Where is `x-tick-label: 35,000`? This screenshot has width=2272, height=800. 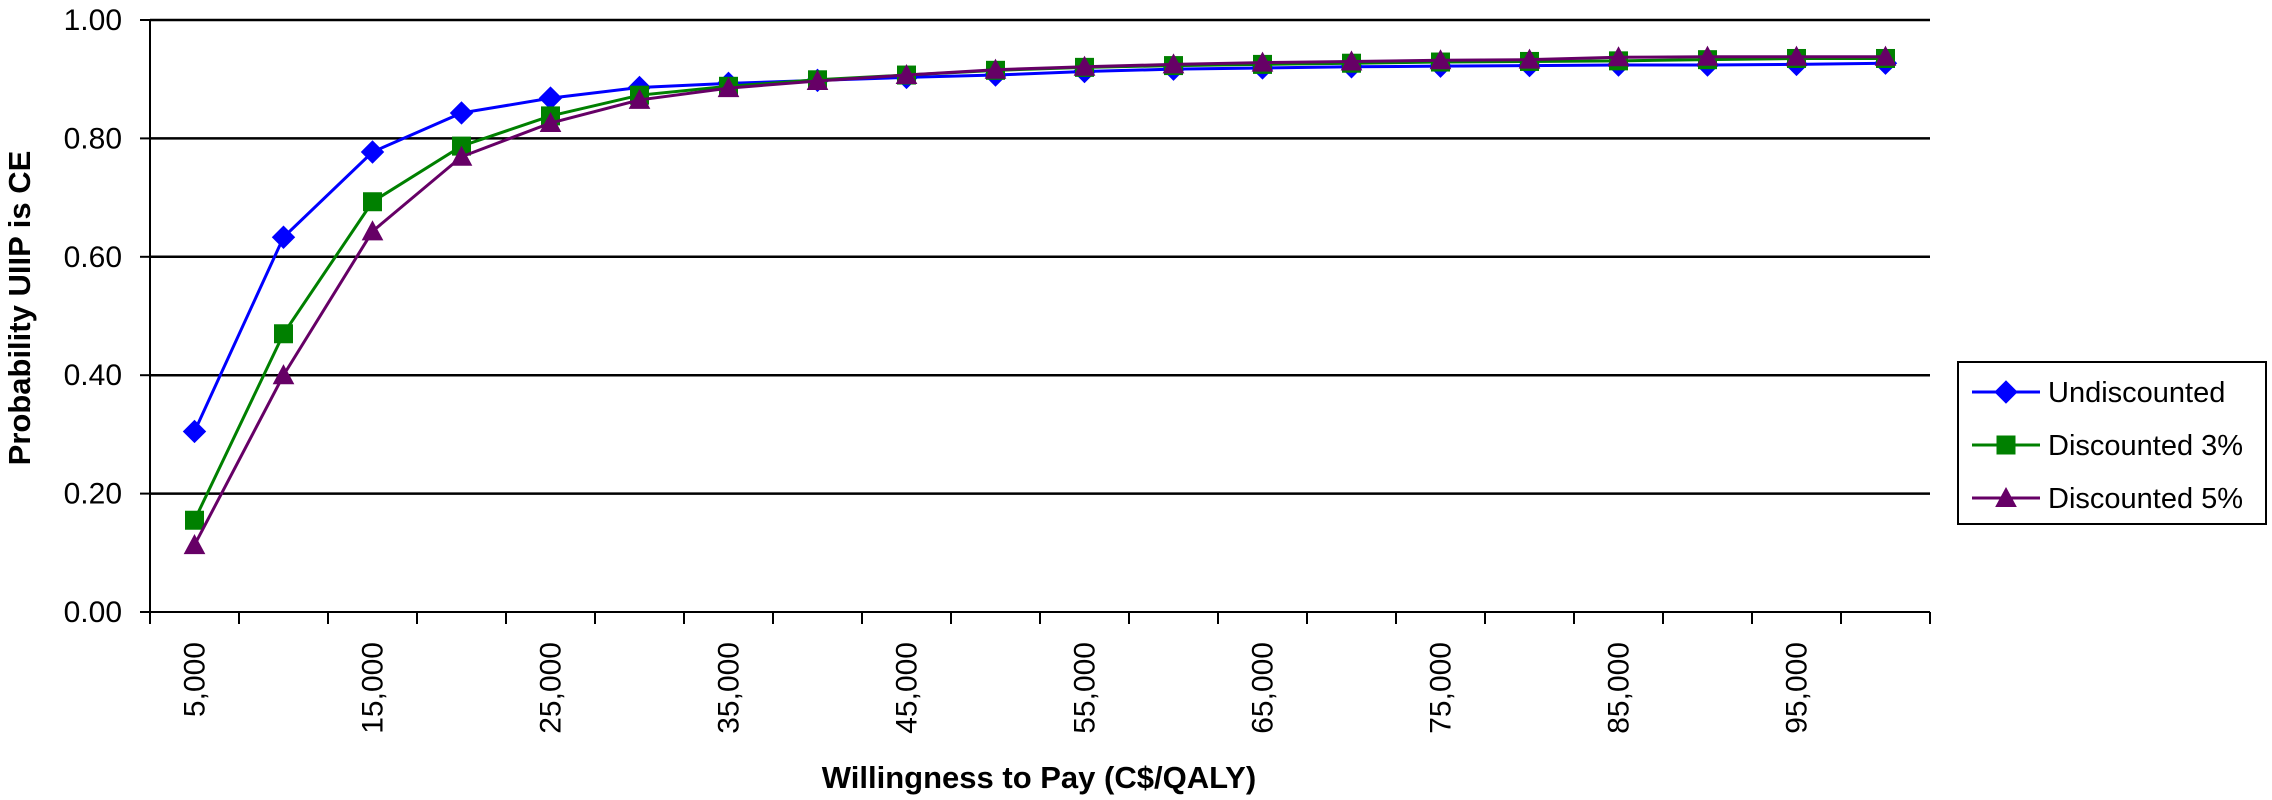
x-tick-label: 35,000 is located at coordinates (729, 688).